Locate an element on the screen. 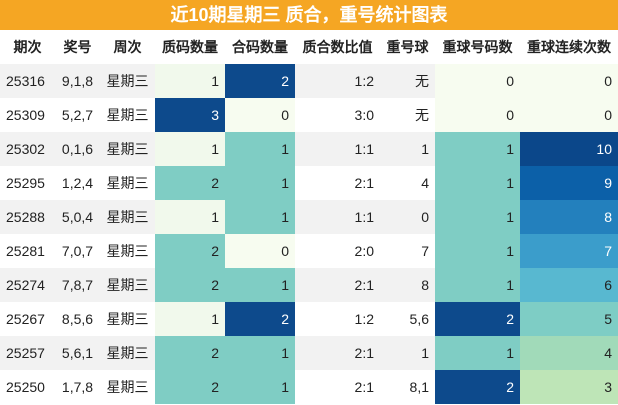  header-cell: 合码数量 is located at coordinates (260, 47).